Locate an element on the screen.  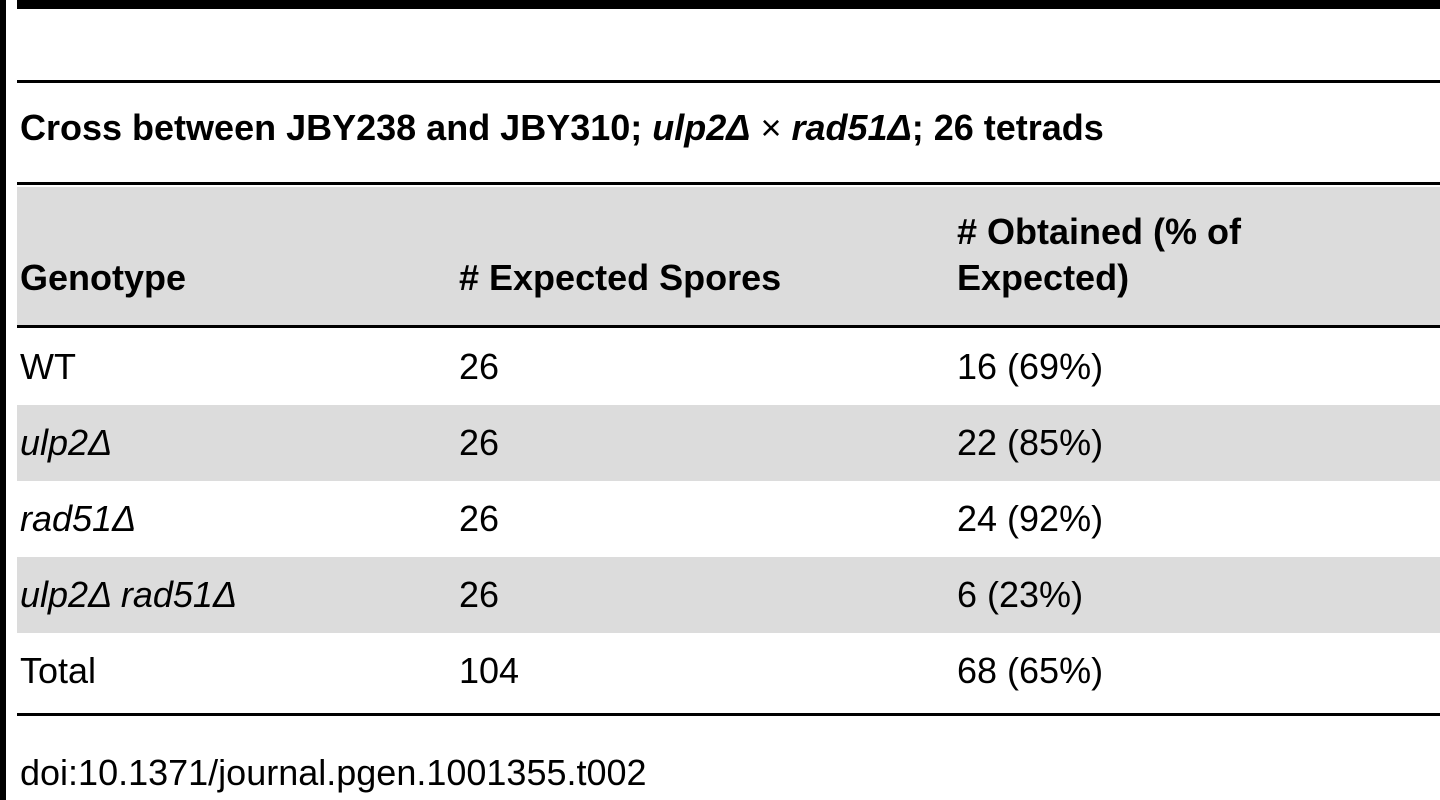
caption-cross-symbol: × is located at coordinates (771, 127).